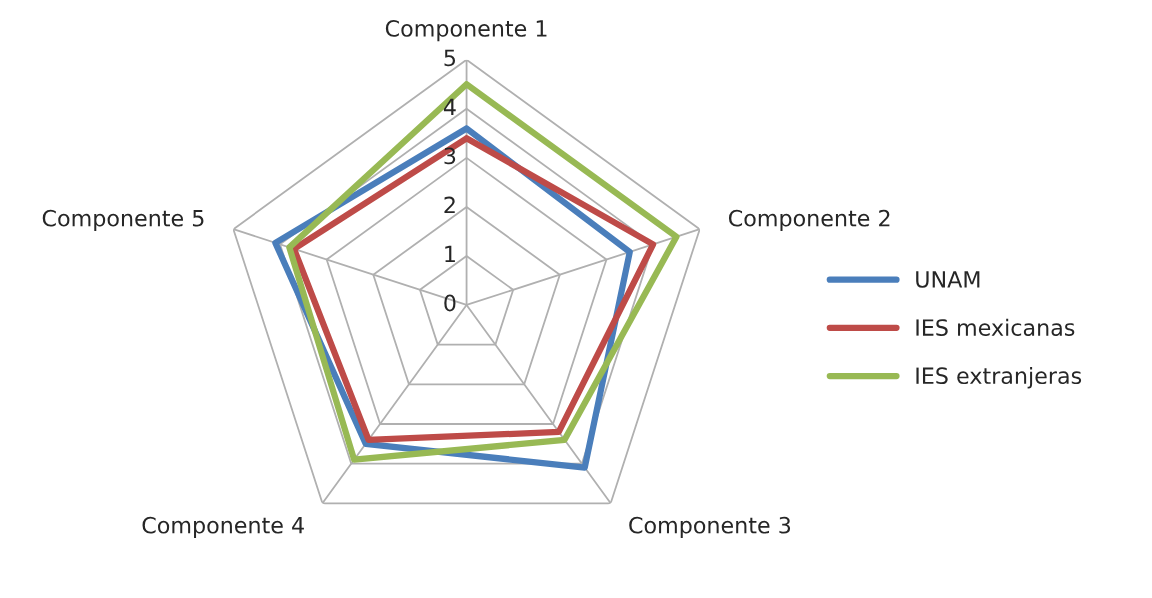 Image resolution: width=1152 pixels, height=598 pixels. Describe the element at coordinates (223, 527) in the screenshot. I see `spoke-label: Componente 4` at that location.